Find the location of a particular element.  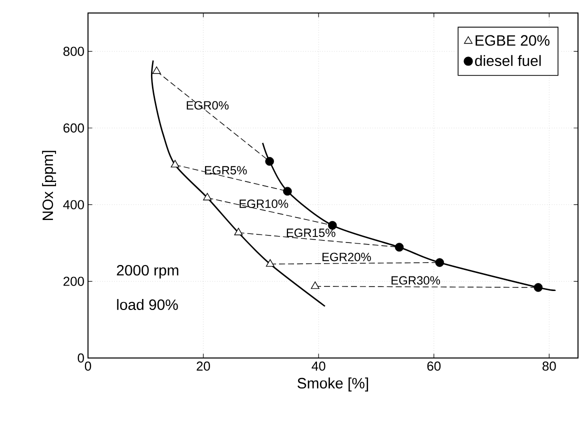

annotation: EGR10% is located at coordinates (264, 204).